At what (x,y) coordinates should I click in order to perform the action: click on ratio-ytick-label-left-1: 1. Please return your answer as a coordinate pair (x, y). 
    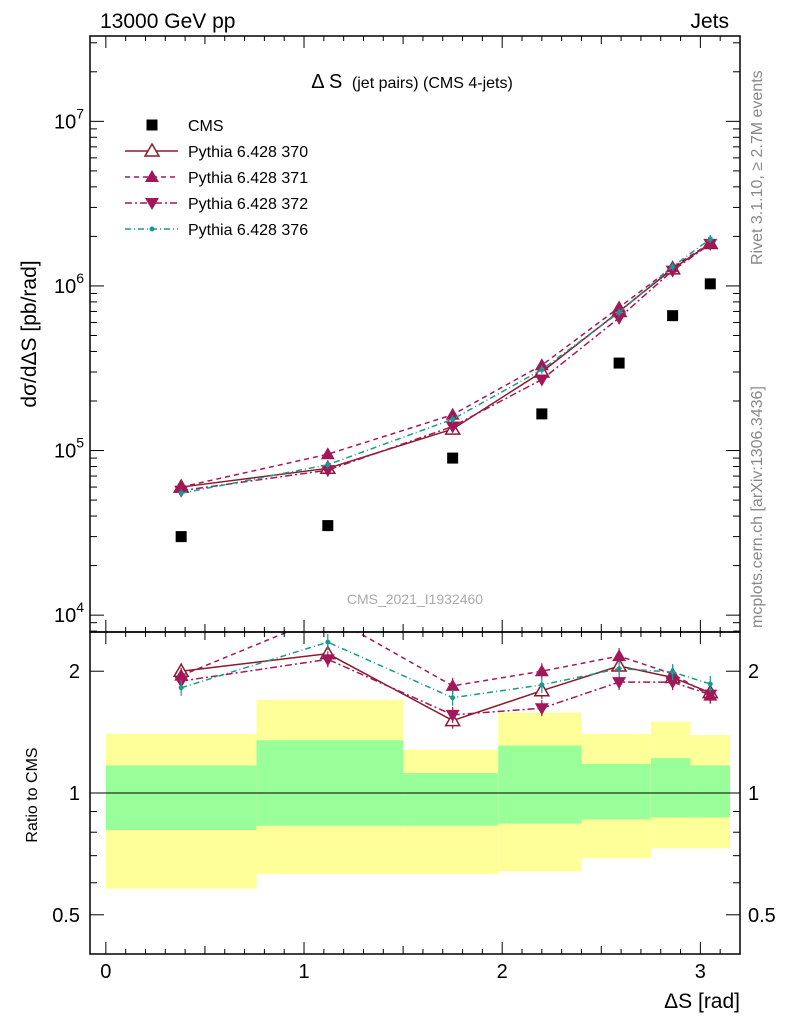
    Looking at the image, I should click on (74, 794).